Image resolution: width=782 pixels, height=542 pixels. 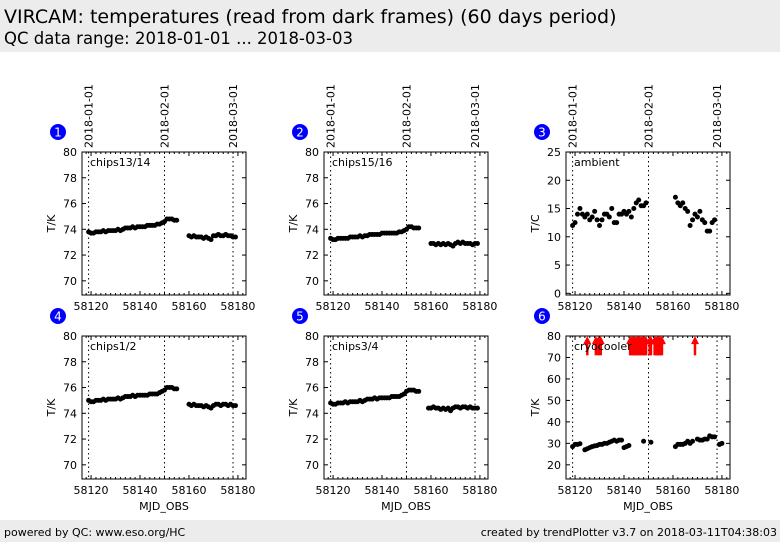 What do you see at coordinates (120, 162) in the screenshot?
I see `panel-label: chips13/14` at bounding box center [120, 162].